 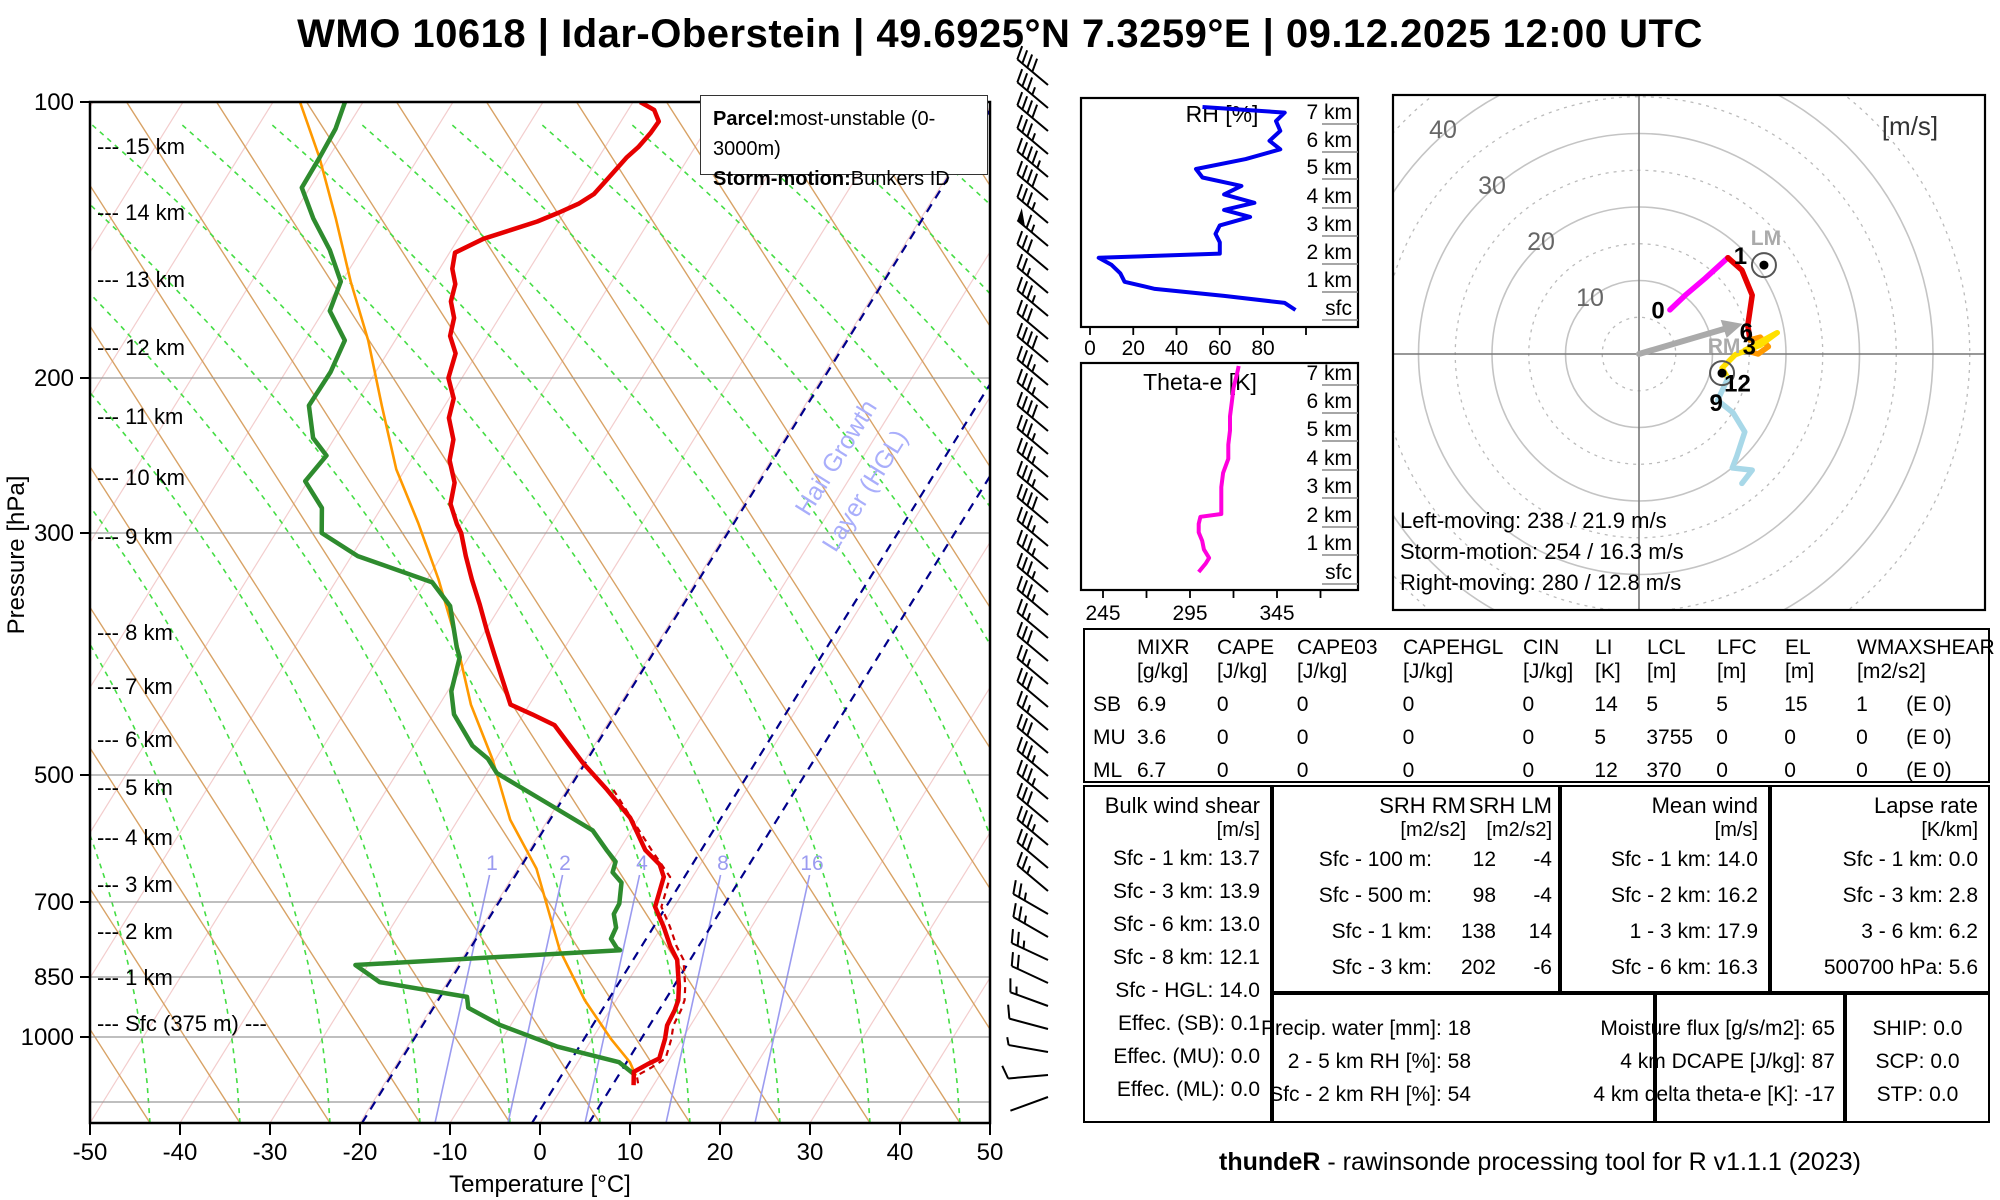 I want to click on svg-text: 80, so click(x=1262, y=348).